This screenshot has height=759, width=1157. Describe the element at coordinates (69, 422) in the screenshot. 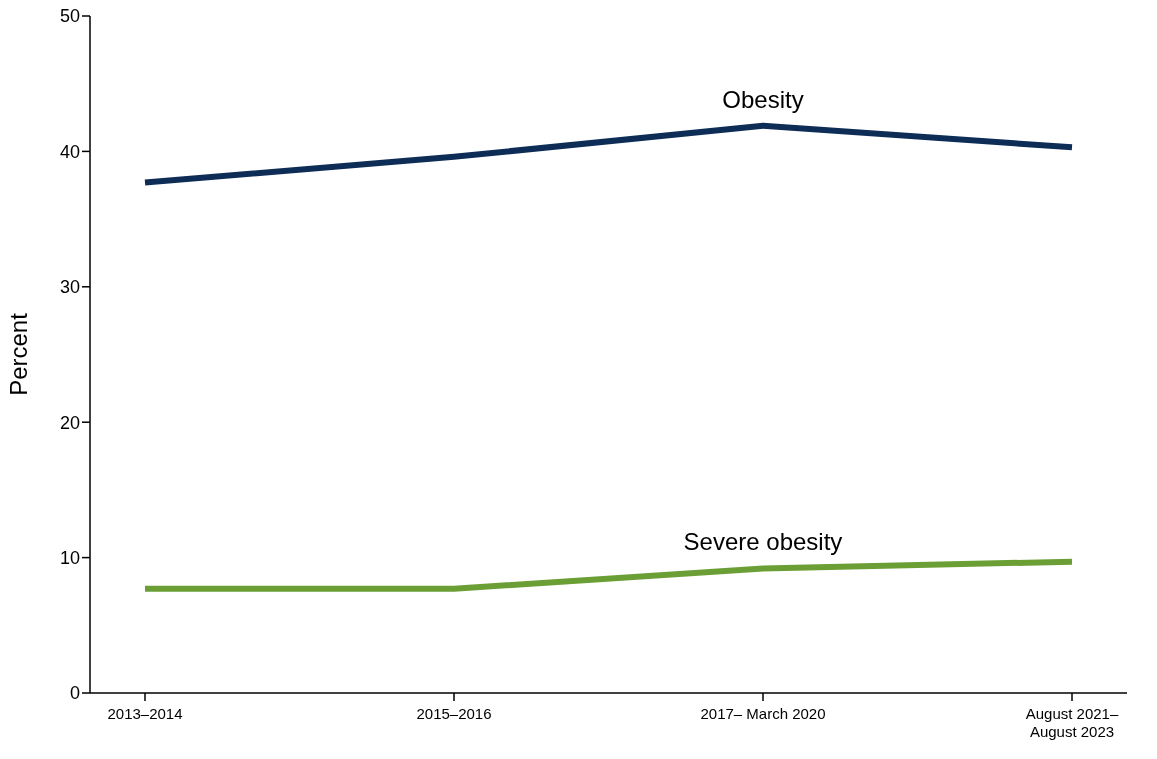

I see `y-tick-label: 20` at that location.